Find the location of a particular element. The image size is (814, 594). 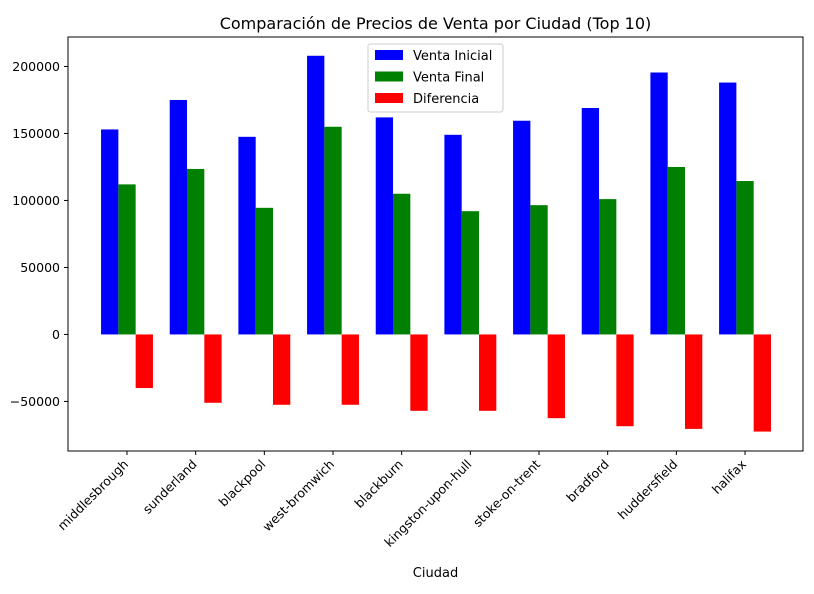

bar-blackburn-venta-final is located at coordinates (402, 264).